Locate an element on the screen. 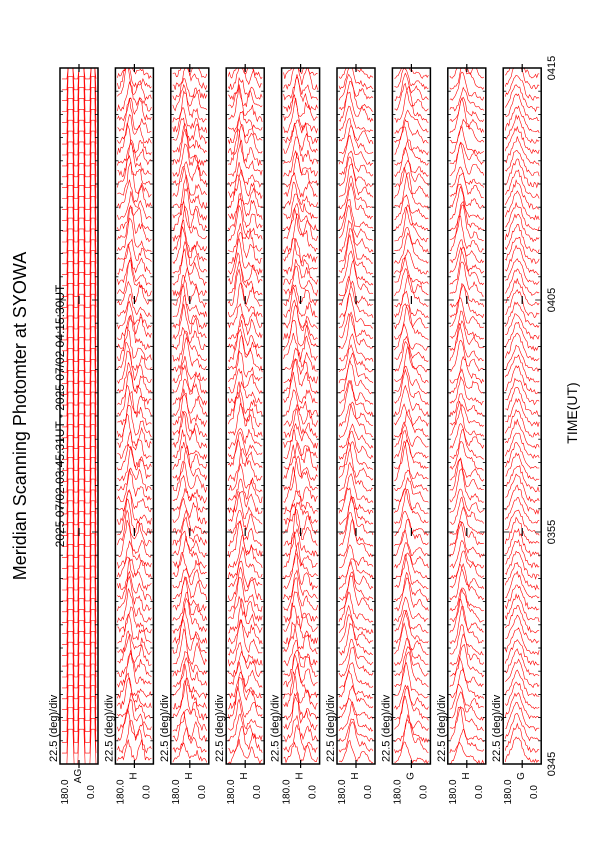 The width and height of the screenshot is (595, 842). panel-9: 22.5 (deg)/div 180.0G0.0 is located at coordinates (516, 434).